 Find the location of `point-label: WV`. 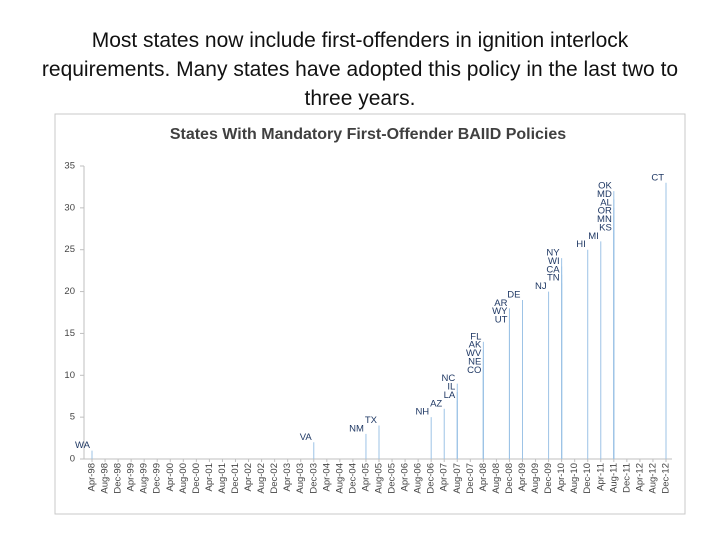

point-label: WV is located at coordinates (474, 353).